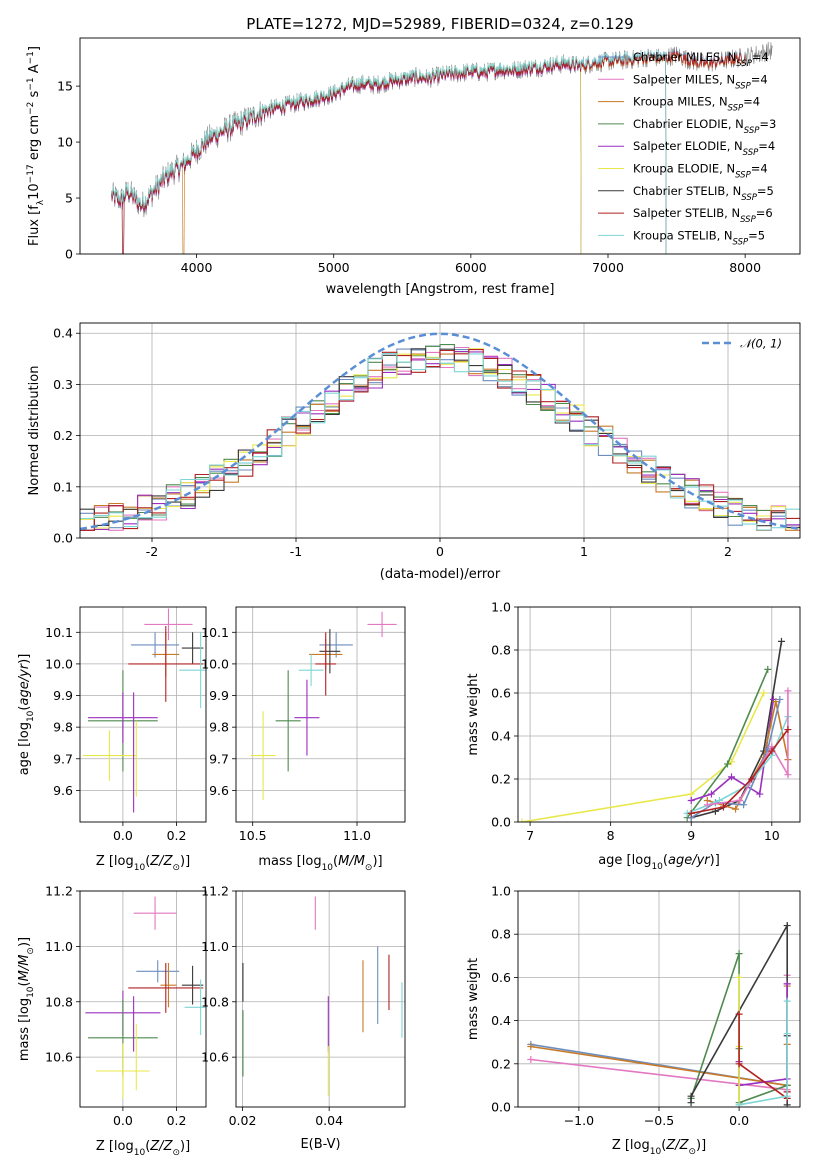 This screenshot has height=1170, width=819. Describe the element at coordinates (703, 215) in the screenshot. I see `legend-entry: Salpeter STELIB, NSSP=6` at that location.